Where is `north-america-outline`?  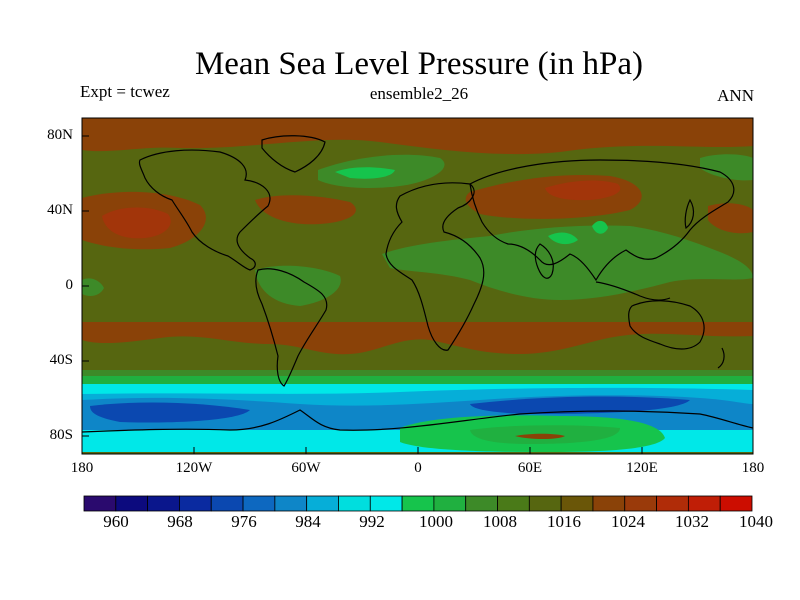
north-america-outline is located at coordinates (204, 210).